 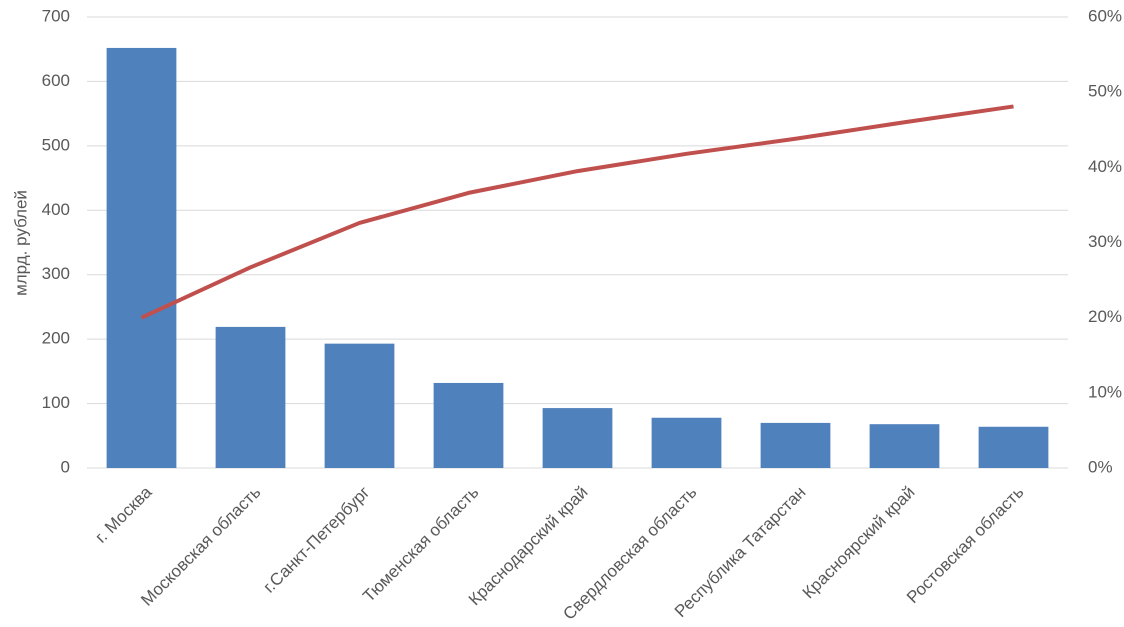 I want to click on y2-tick-label: 20%, so click(x=1105, y=316).